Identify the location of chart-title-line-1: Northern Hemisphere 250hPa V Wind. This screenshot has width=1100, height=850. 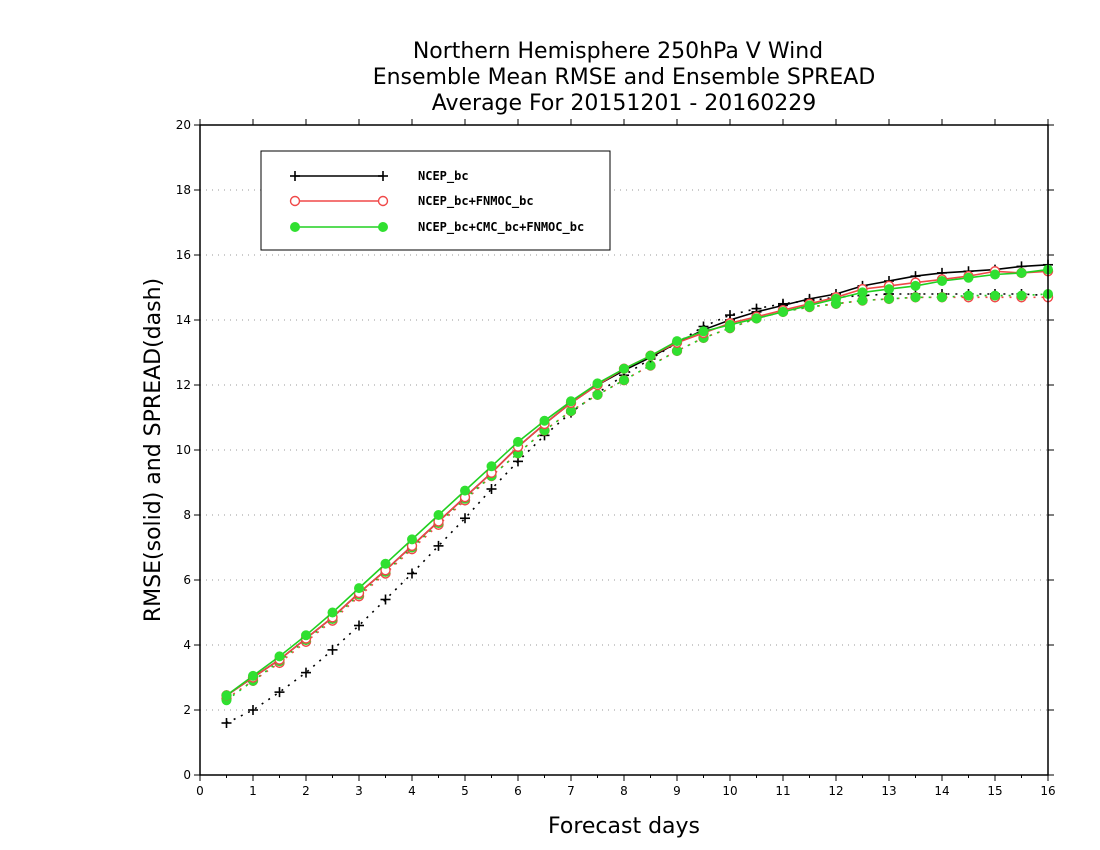
(618, 51).